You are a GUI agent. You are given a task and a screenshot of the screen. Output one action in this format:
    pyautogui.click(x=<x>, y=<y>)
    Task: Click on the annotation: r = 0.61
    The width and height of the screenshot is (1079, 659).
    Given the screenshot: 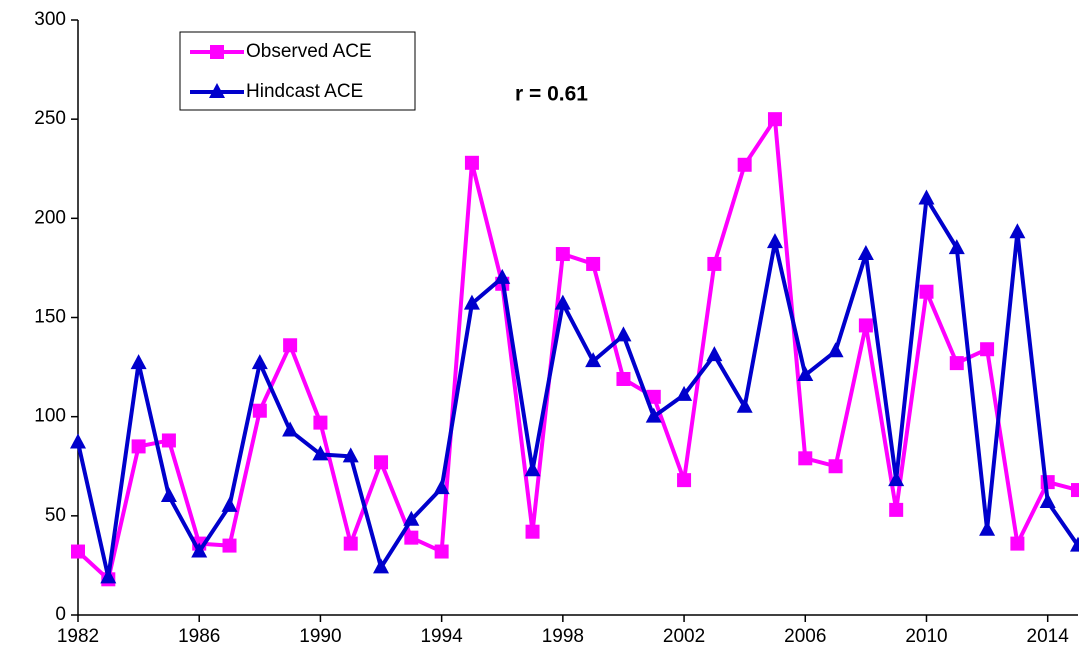 What is the action you would take?
    pyautogui.click(x=551, y=94)
    